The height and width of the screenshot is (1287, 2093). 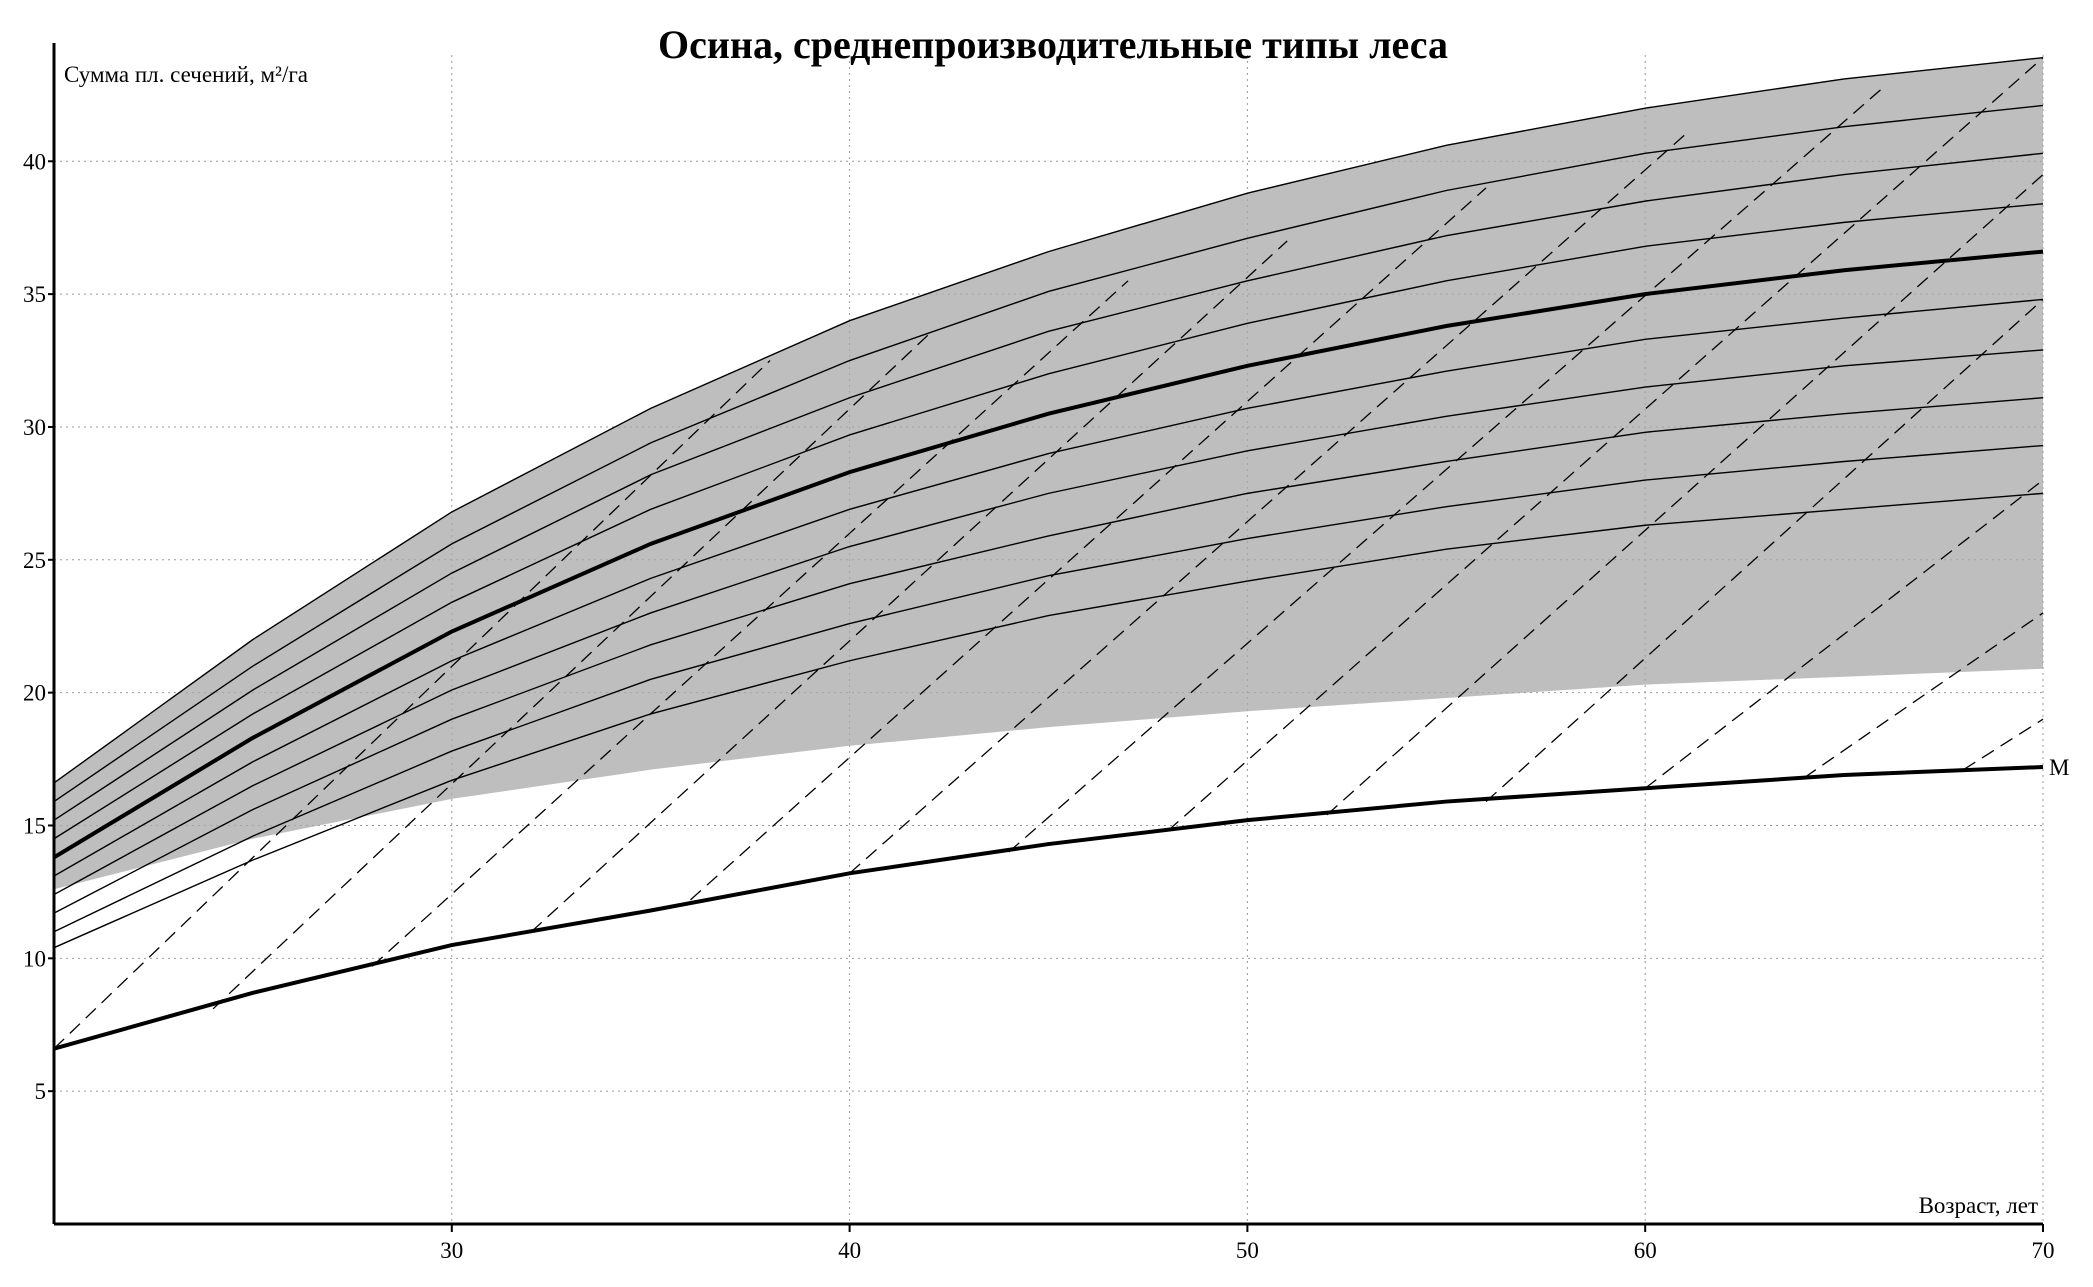 I want to click on x-axis-label: Возраст, лет, so click(x=1978, y=1205).